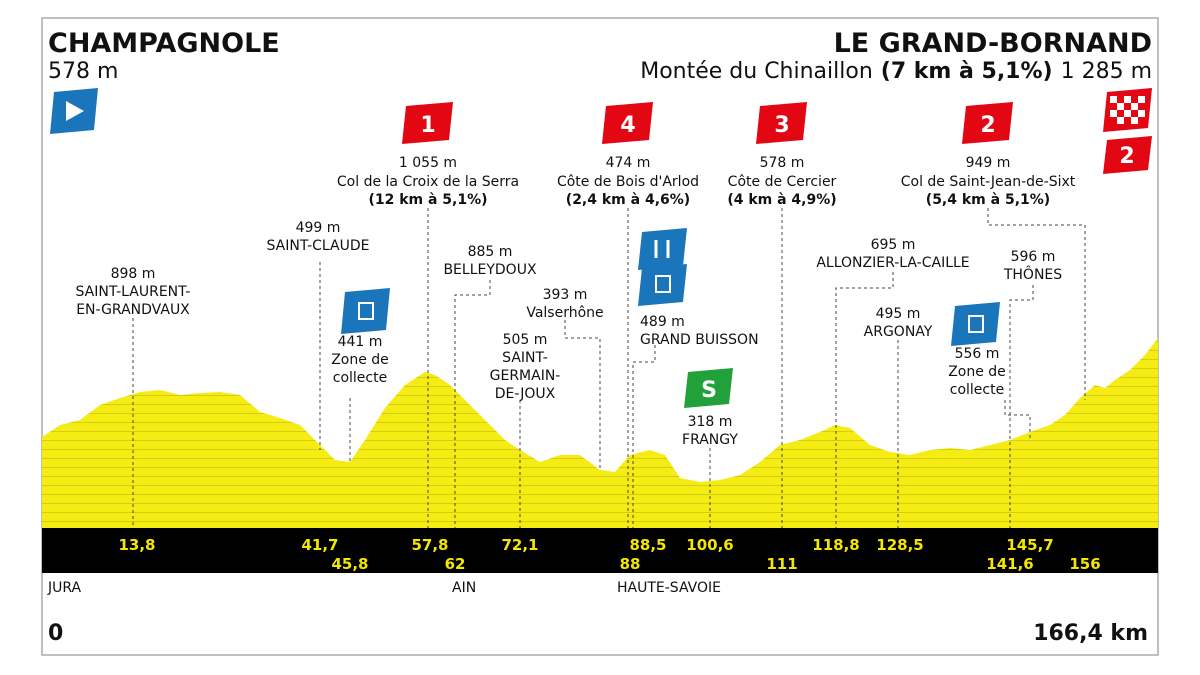 Image resolution: width=1200 pixels, height=675 pixels. Describe the element at coordinates (519, 545) in the screenshot. I see `km-label: 72,1` at that location.